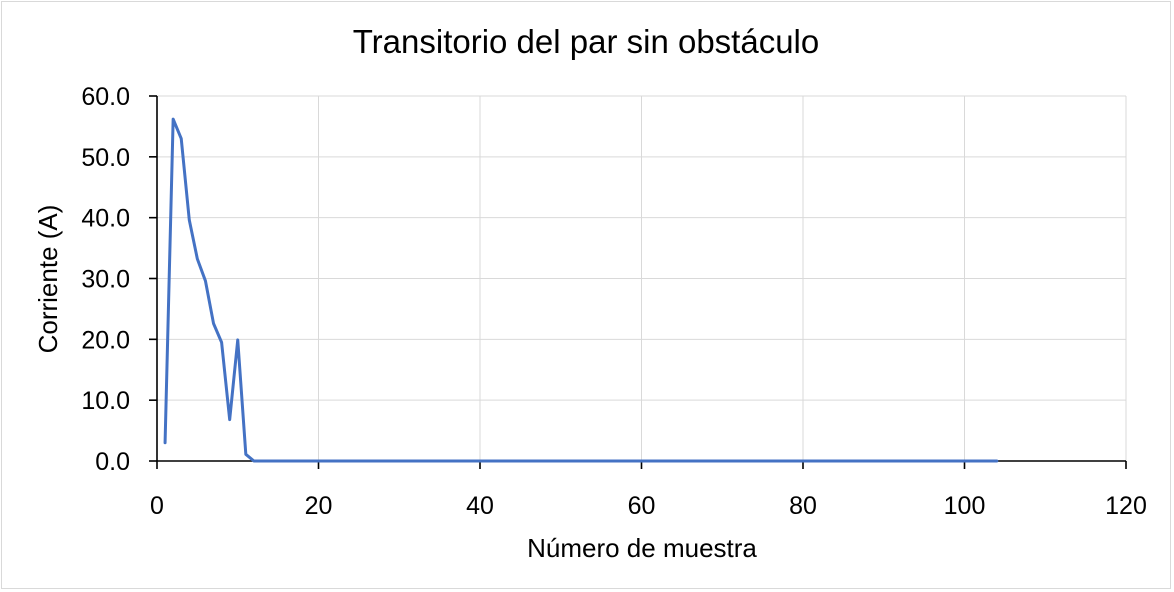 This screenshot has height=592, width=1174. What do you see at coordinates (105, 280) in the screenshot?
I see `y-tick-label: 30.0` at bounding box center [105, 280].